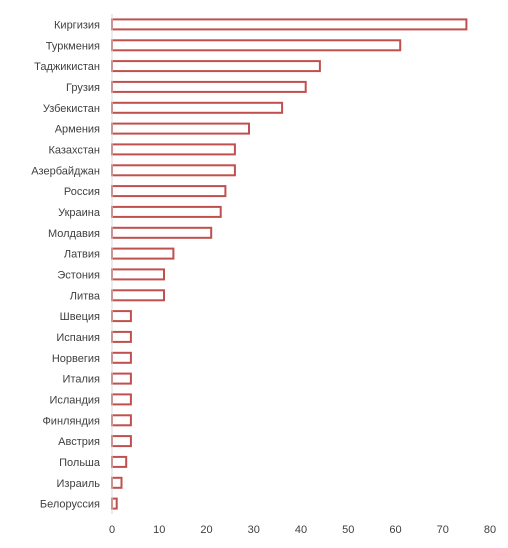 The height and width of the screenshot is (548, 508). Describe the element at coordinates (159, 530) in the screenshot. I see `x-tick-label: 10` at that location.